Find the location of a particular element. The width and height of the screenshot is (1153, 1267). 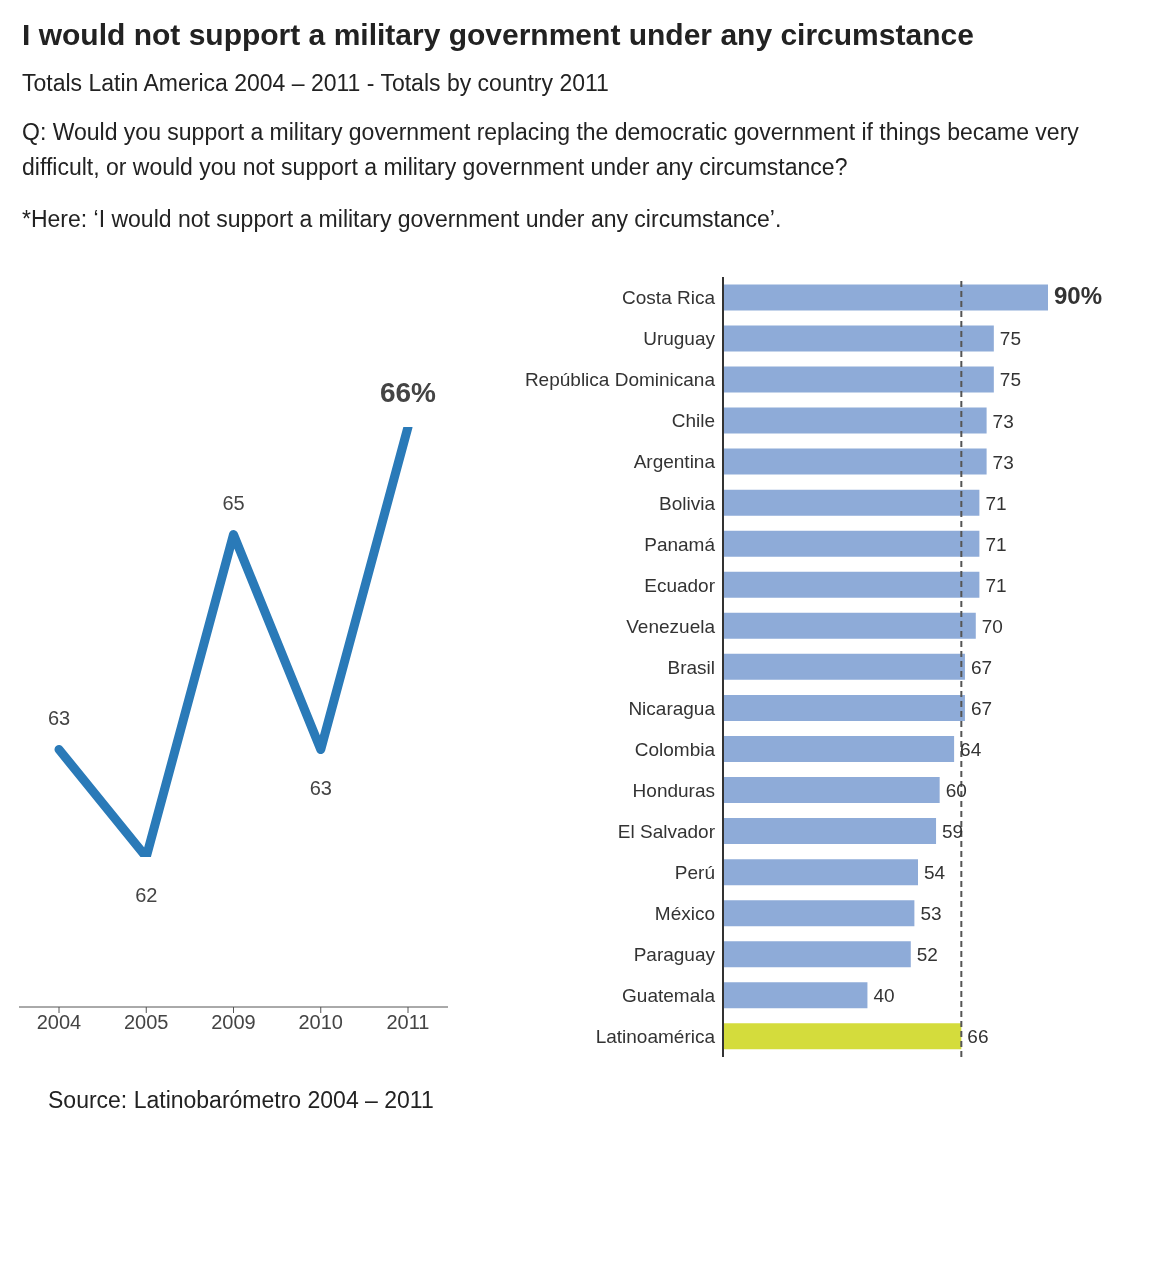

data-label: 64 is located at coordinates (971, 749).